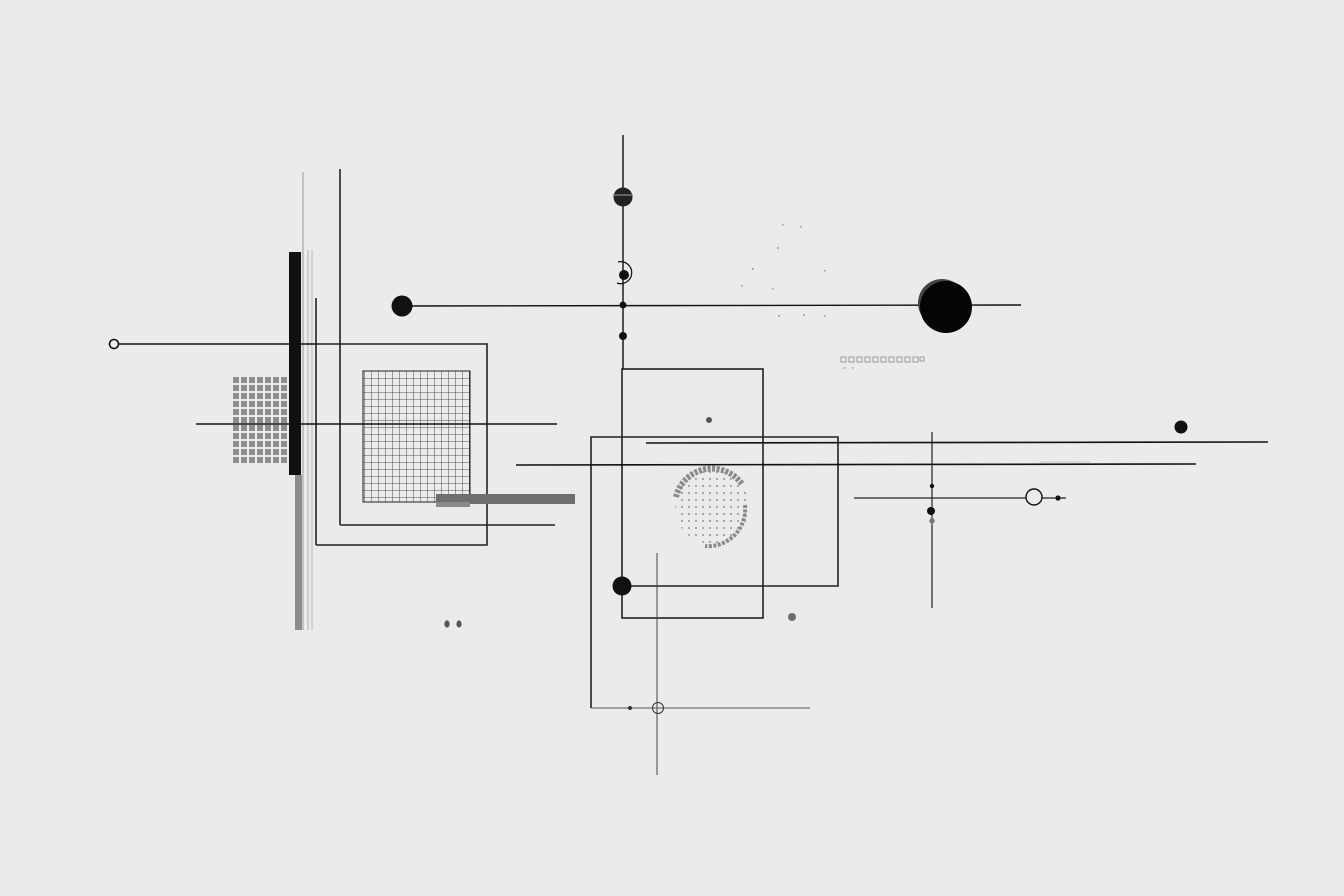 Image resolution: width=1344 pixels, height=896 pixels. Describe the element at coordinates (658, 708) in the screenshot. I see `crosshair-ring` at that location.